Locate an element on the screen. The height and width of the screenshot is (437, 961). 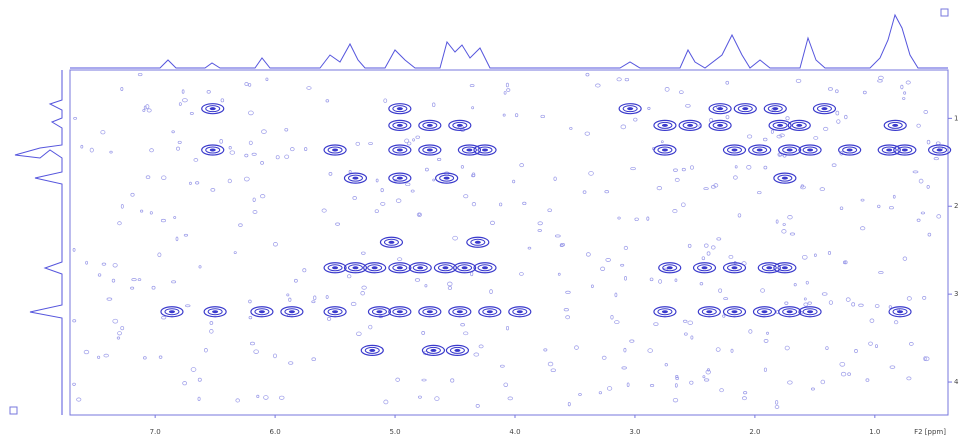
y-tick-label: 3 is located at coordinates (956, 294).